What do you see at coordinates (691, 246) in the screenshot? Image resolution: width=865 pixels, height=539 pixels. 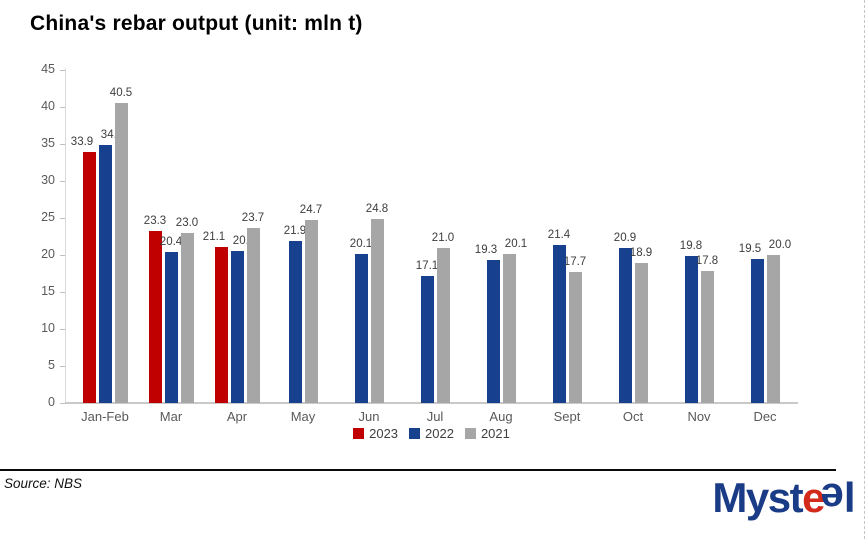 I see `bar-label-2022-Nov: 19.8` at bounding box center [691, 246].